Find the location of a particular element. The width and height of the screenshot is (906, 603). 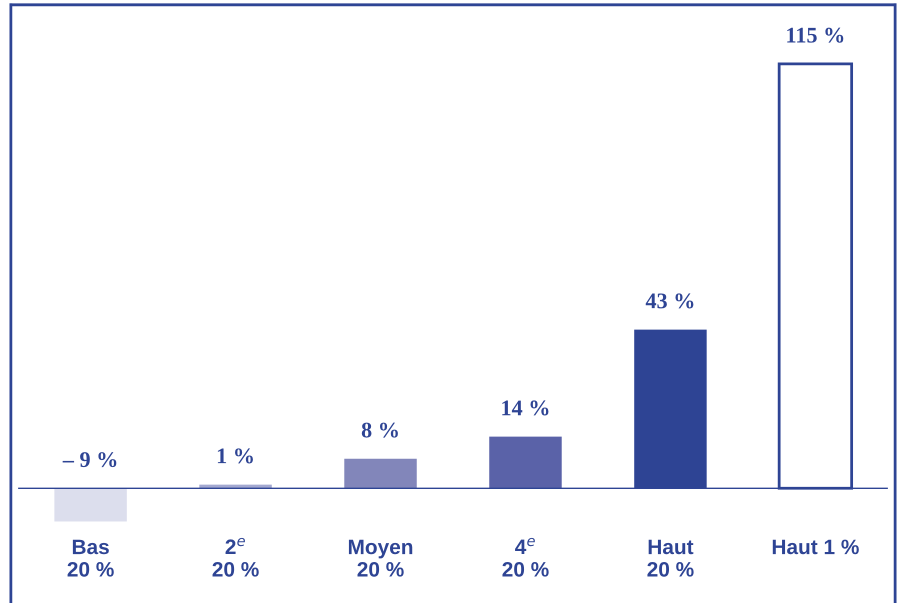

x-tick-label: Haut 20 % is located at coordinates (670, 558).